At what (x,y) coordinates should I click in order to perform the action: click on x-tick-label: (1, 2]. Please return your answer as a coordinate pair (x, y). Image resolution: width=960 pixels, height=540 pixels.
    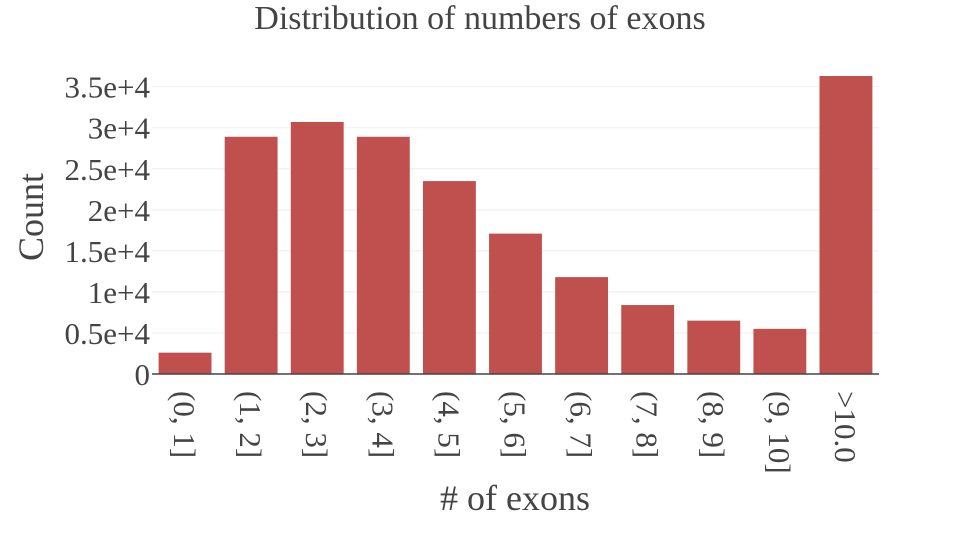
    Looking at the image, I should click on (250, 424).